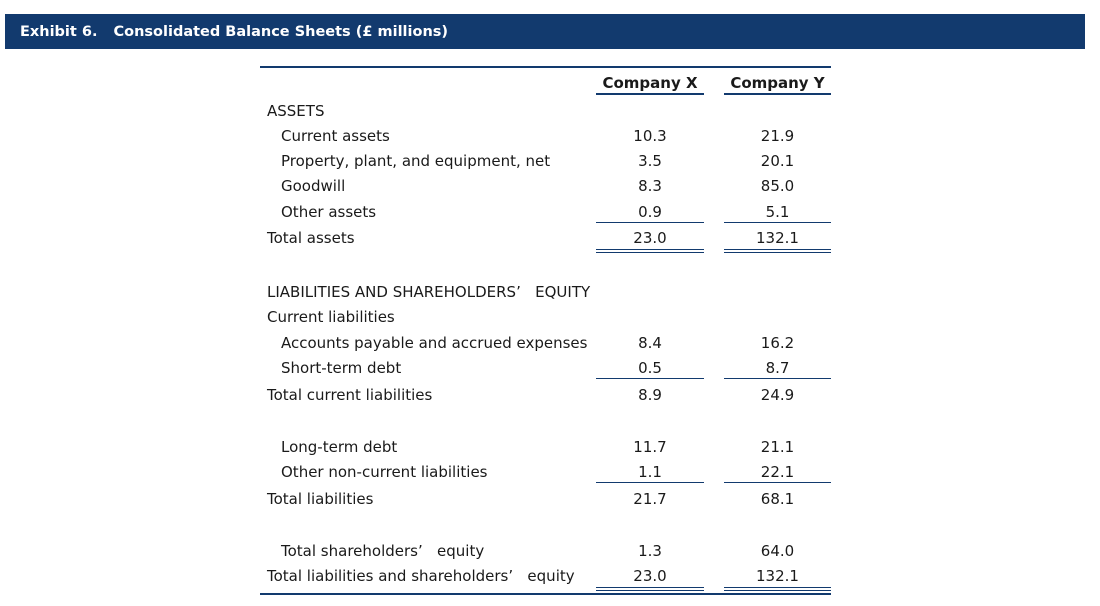 This screenshot has width=1100, height=606. I want to click on value-company-y: 64.0, so click(777, 551).